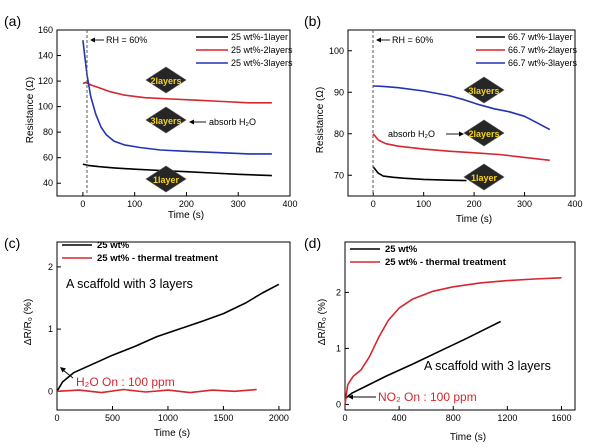  I want to click on panel-d-xlabel: Time (s), so click(468, 437).